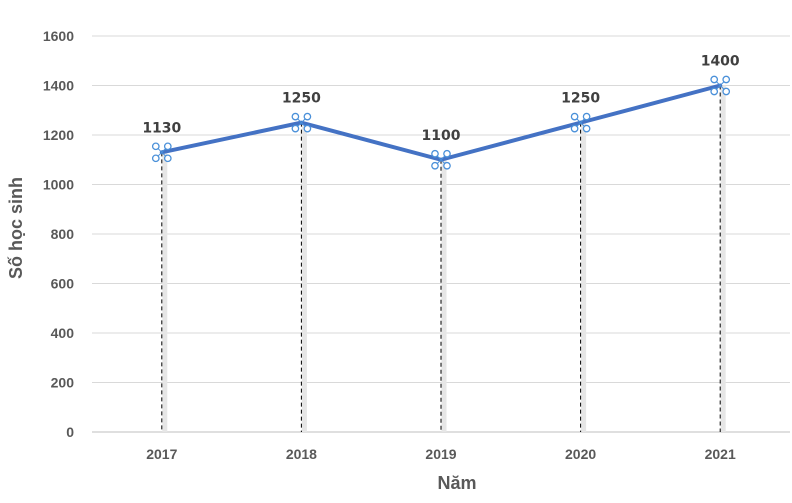  Describe the element at coordinates (63, 383) in the screenshot. I see `y-tick-label: 200` at that location.